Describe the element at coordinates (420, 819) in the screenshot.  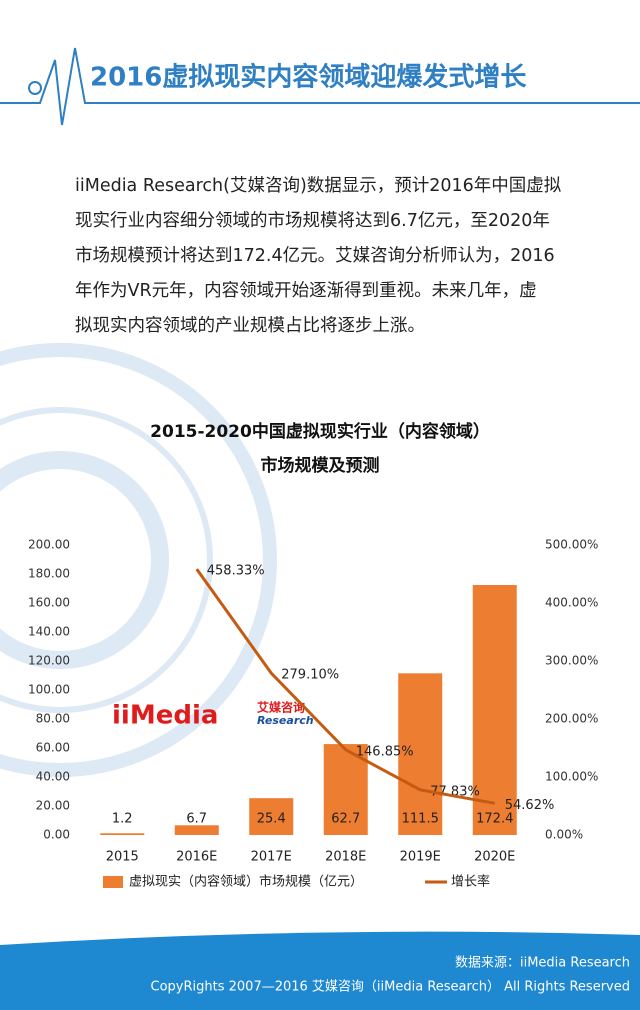
I see `bar-label: 111.5` at that location.